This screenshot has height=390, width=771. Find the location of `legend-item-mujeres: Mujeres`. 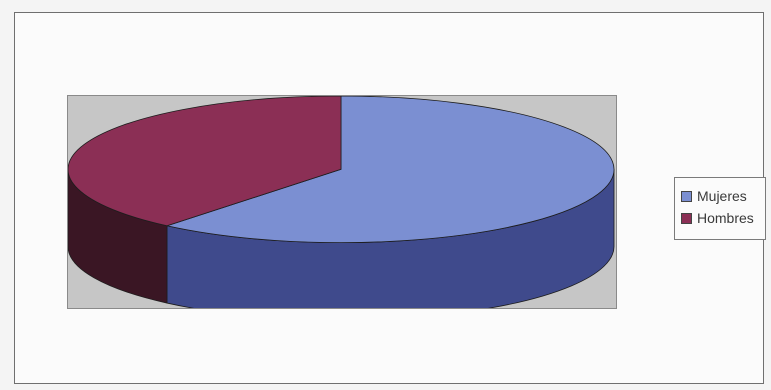

legend-item-mujeres: Mujeres is located at coordinates (723, 196).